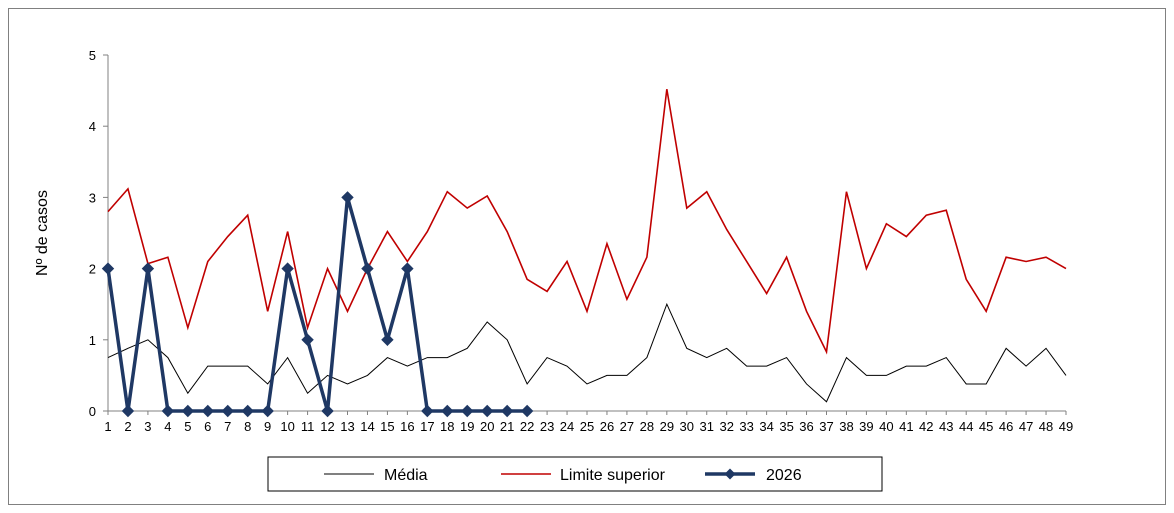  I want to click on x-tick-label: 29, so click(667, 426).